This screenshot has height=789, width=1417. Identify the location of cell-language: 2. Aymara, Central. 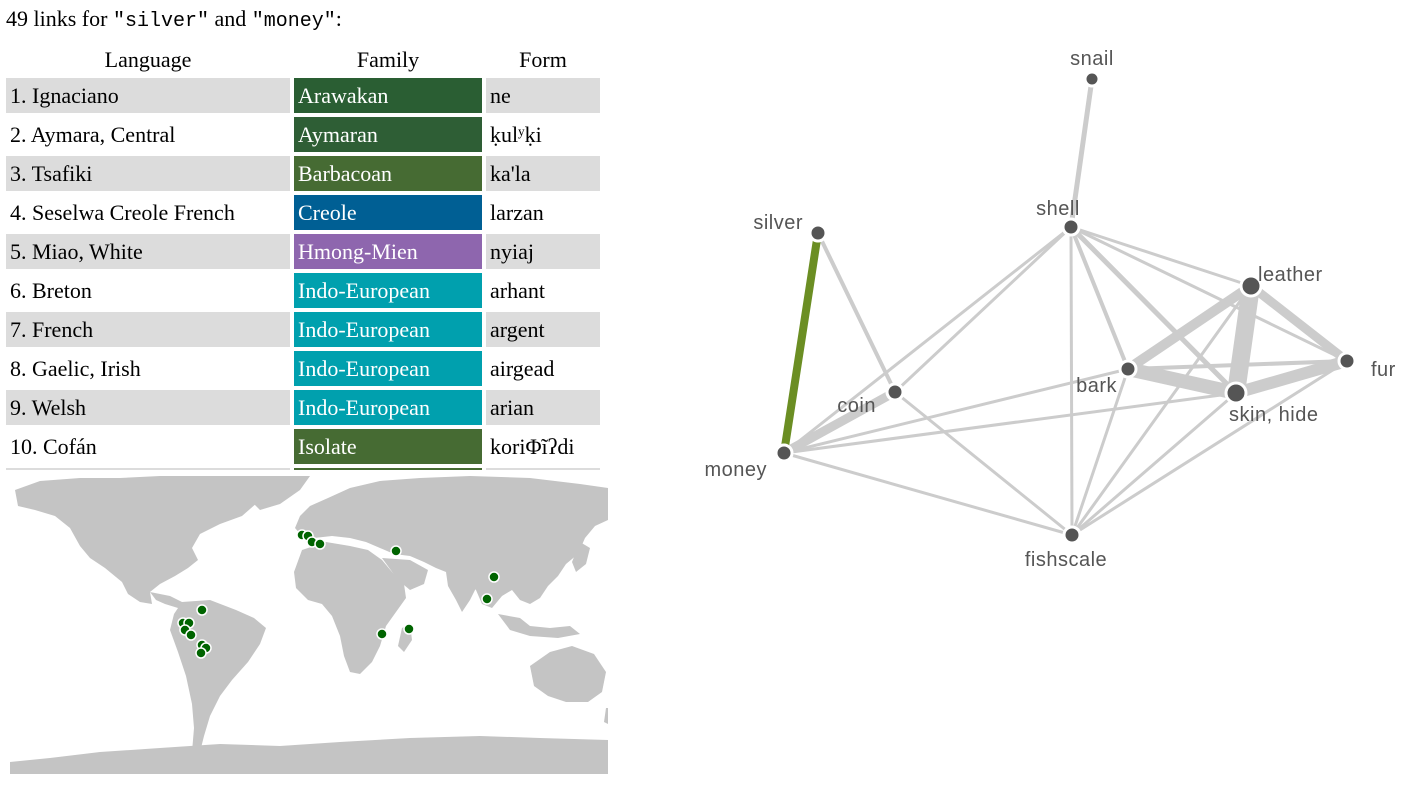
(148, 134).